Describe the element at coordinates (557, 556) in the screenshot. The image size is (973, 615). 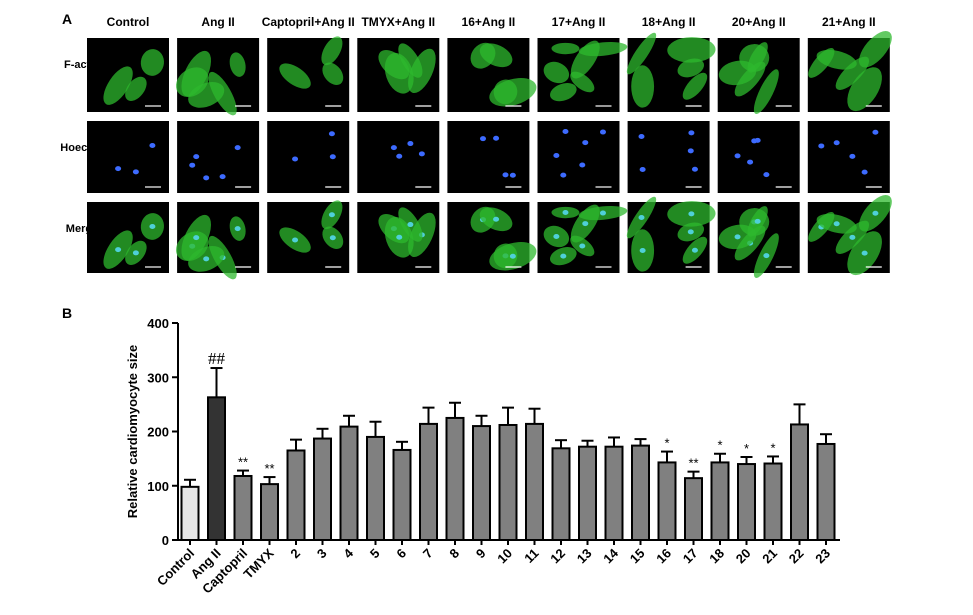
I see `x-tick-label: 12` at that location.